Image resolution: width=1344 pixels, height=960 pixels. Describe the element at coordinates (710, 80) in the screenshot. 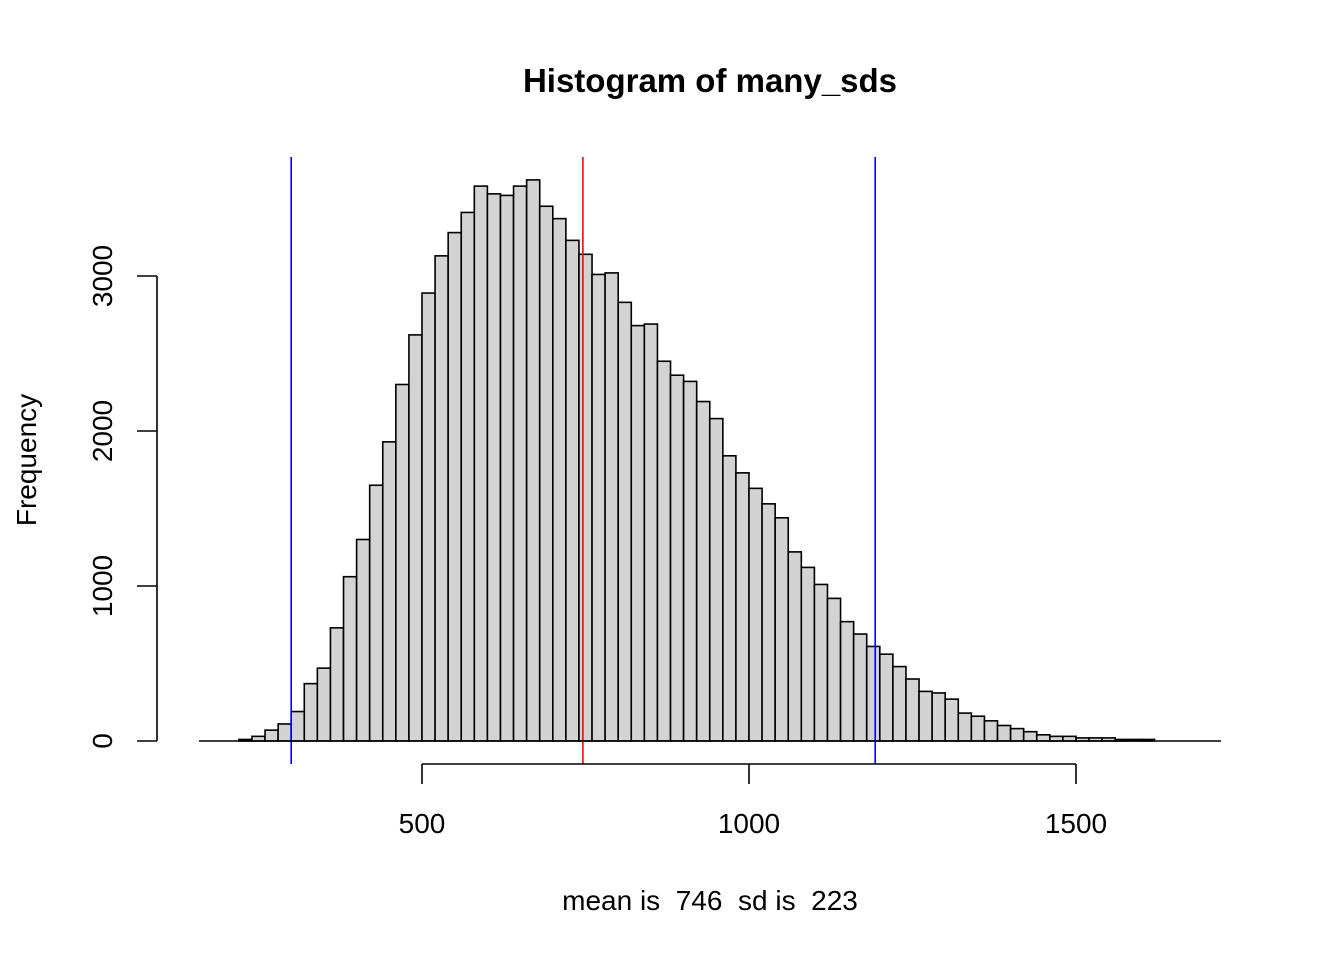

I see `chart-title: Histogram of many_sds` at that location.